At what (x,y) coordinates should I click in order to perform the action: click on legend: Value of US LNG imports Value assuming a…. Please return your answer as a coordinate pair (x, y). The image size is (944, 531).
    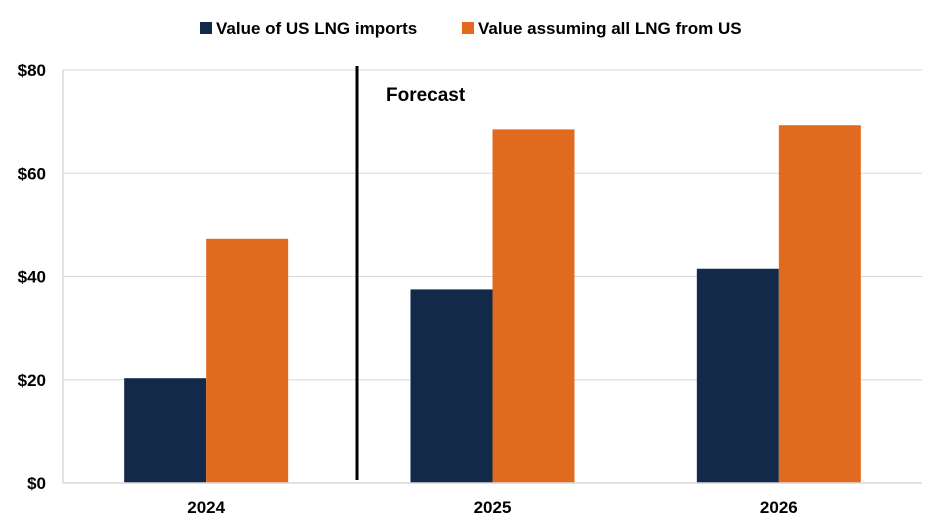
    Looking at the image, I should click on (471, 28).